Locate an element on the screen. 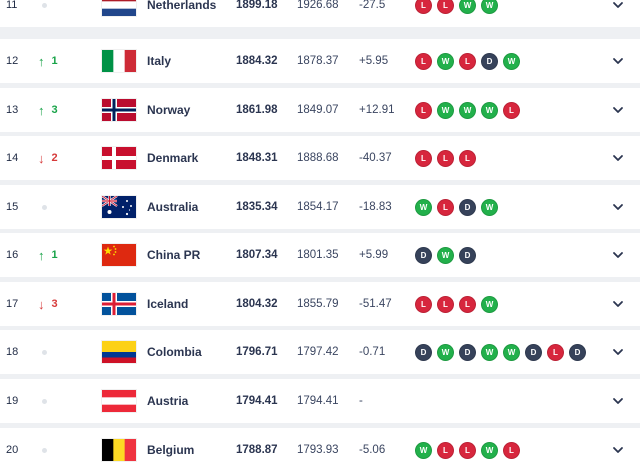 The height and width of the screenshot is (472, 640). table-row: 11 Netherlands 1899.18 1926.68 -27.5 L L W W is located at coordinates (320, 13).